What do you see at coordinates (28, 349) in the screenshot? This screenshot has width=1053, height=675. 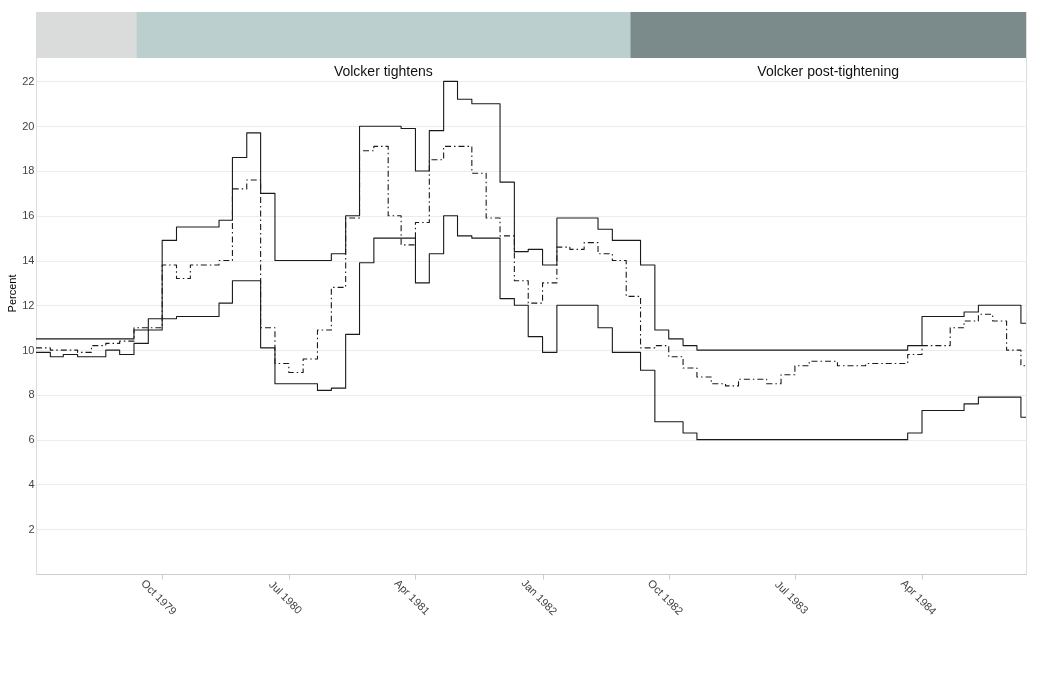 I see `y-tick-label: 10` at bounding box center [28, 349].